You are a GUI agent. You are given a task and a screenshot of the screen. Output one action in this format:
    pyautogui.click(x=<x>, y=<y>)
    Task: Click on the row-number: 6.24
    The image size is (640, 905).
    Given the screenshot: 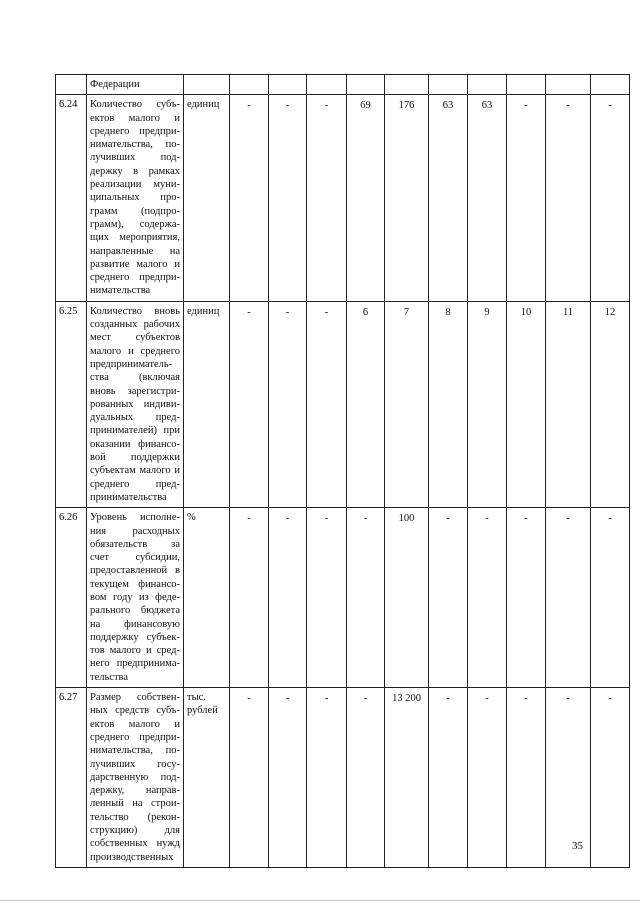 What is the action you would take?
    pyautogui.click(x=71, y=198)
    